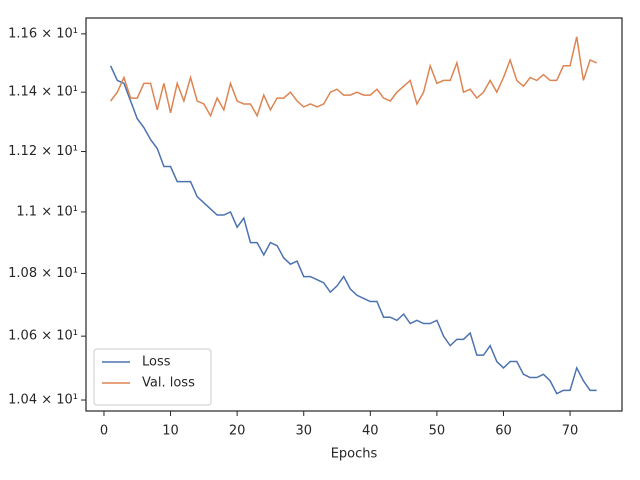  Describe the element at coordinates (43, 92) in the screenshot. I see `y-tick-label: 1.14 × 10¹` at that location.